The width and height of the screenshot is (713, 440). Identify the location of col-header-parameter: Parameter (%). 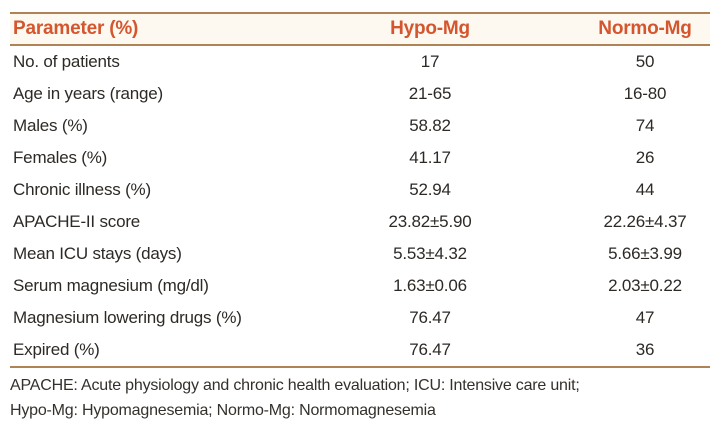
(185, 29).